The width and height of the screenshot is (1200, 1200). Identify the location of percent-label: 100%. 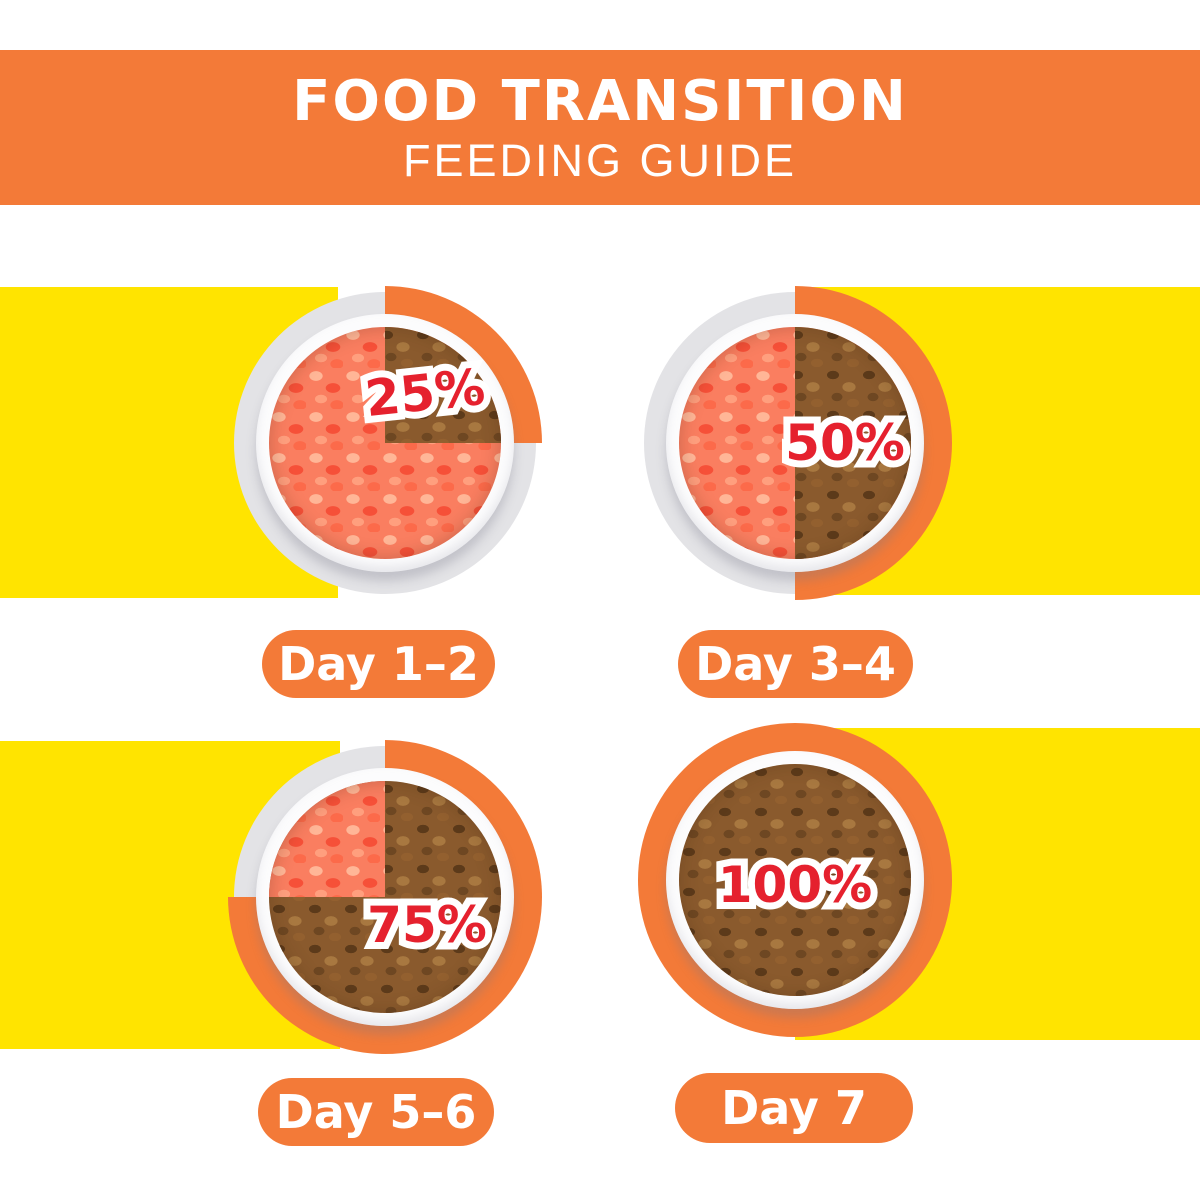
(795, 885).